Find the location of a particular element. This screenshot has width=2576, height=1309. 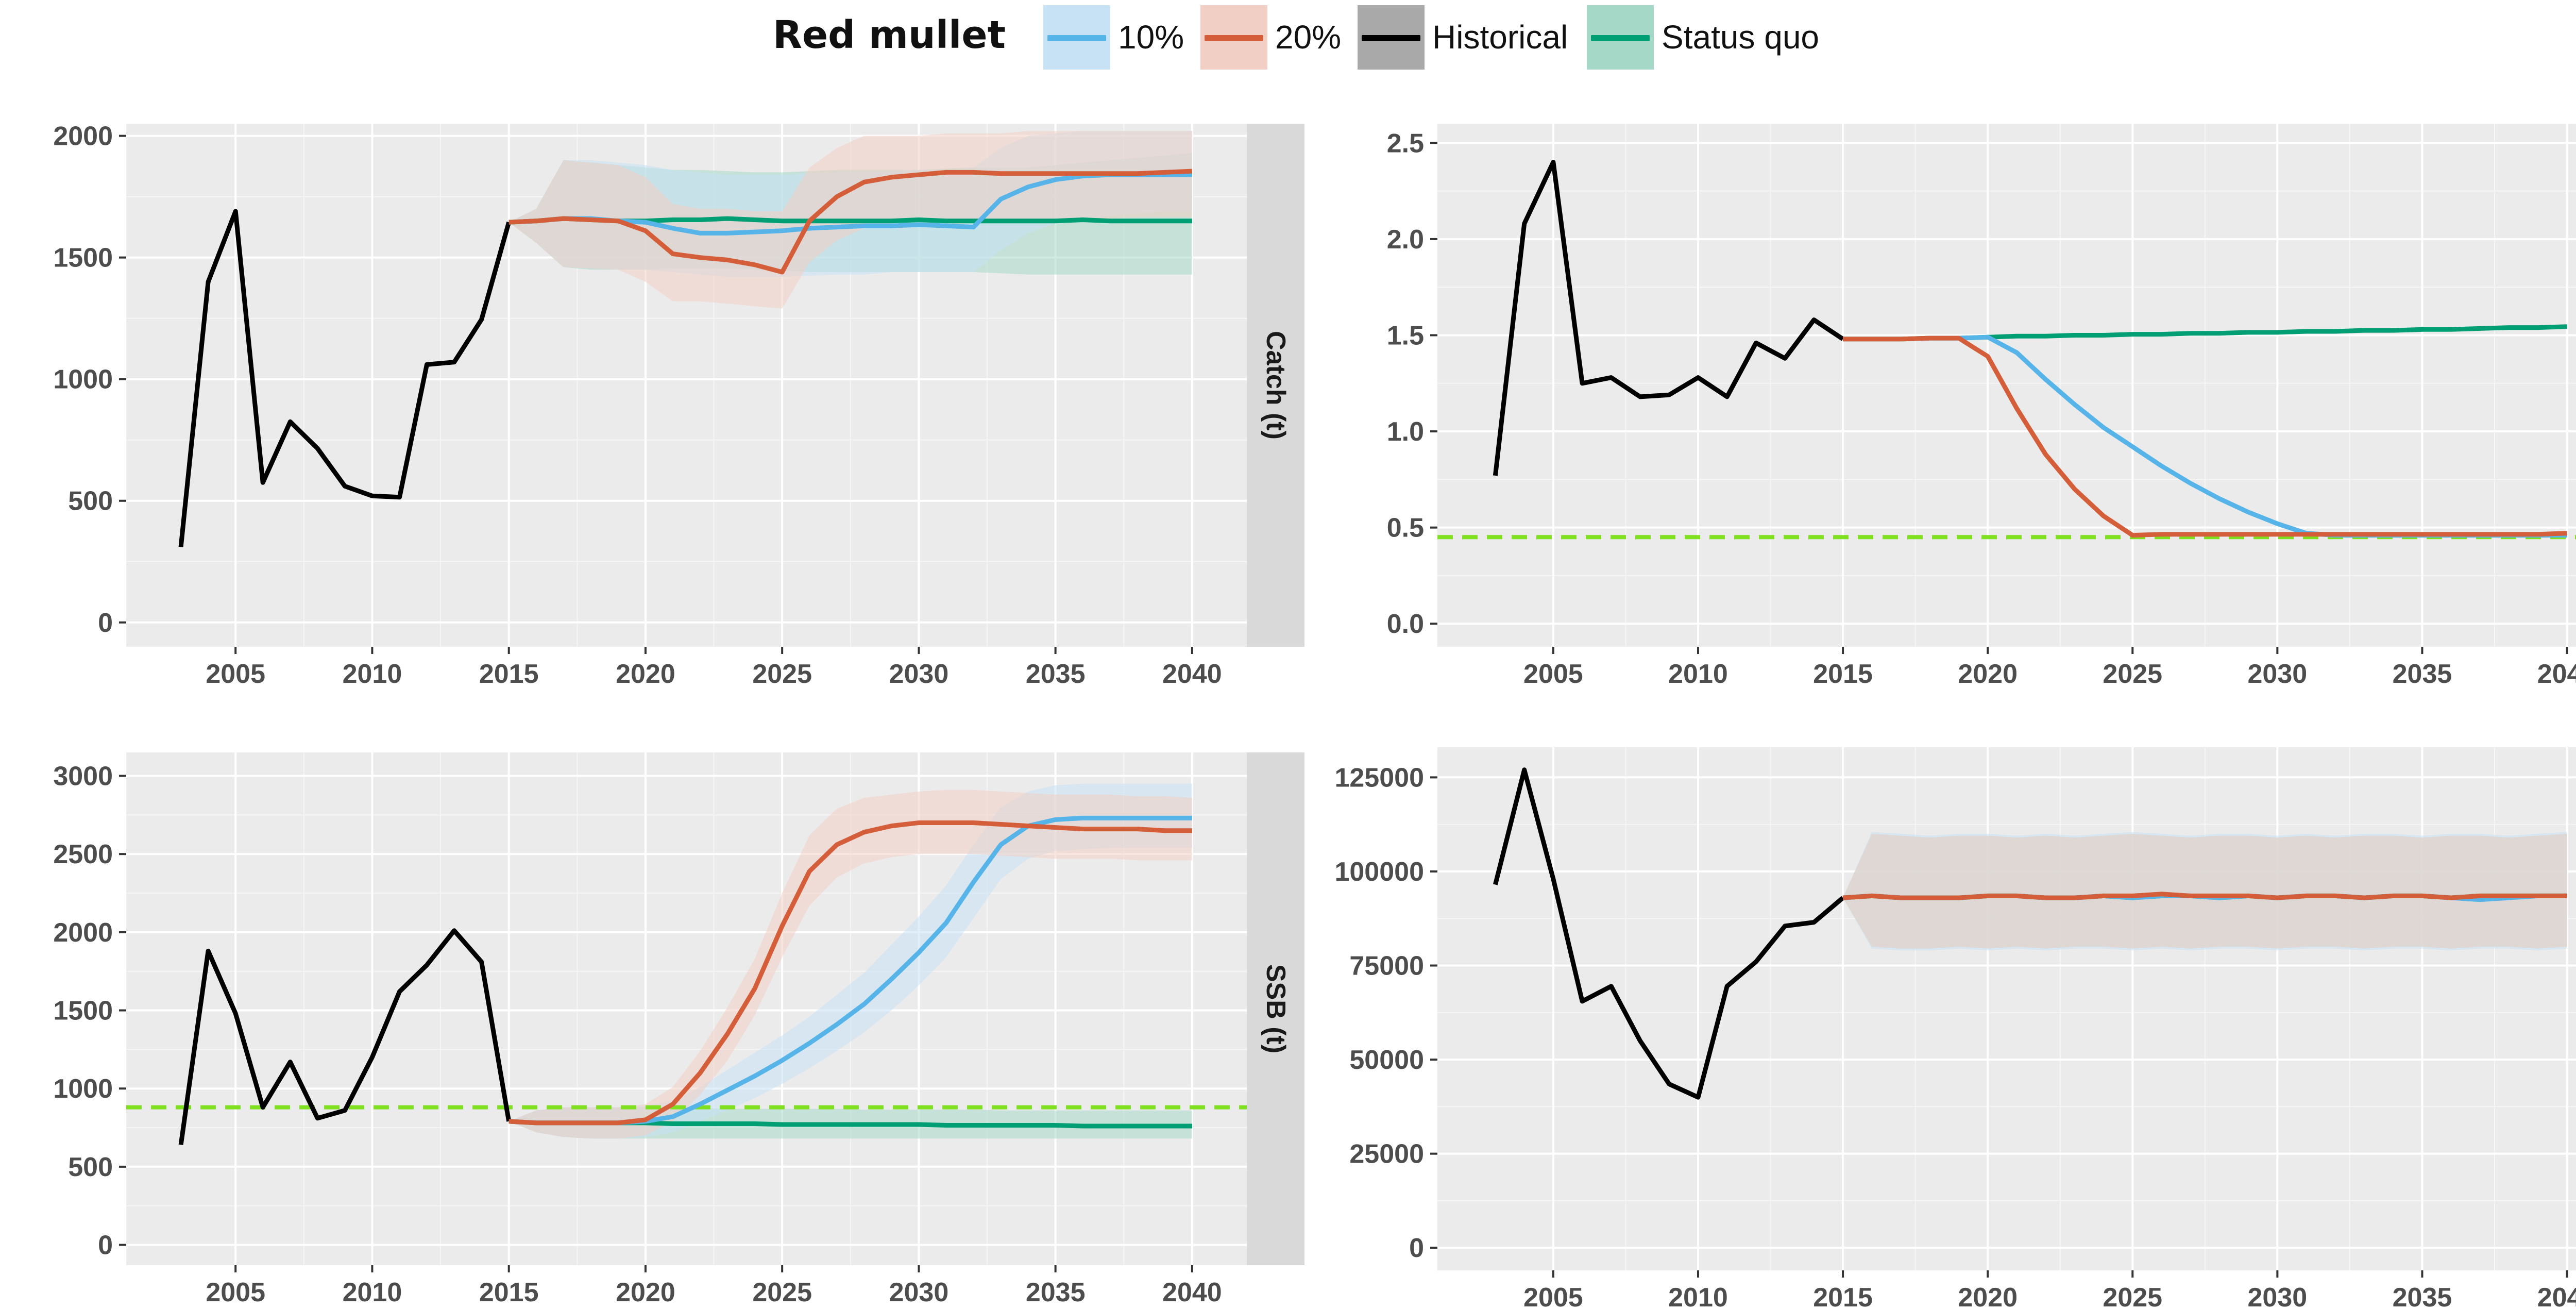

legend-label-status-quo: Status quo is located at coordinates (1740, 38).